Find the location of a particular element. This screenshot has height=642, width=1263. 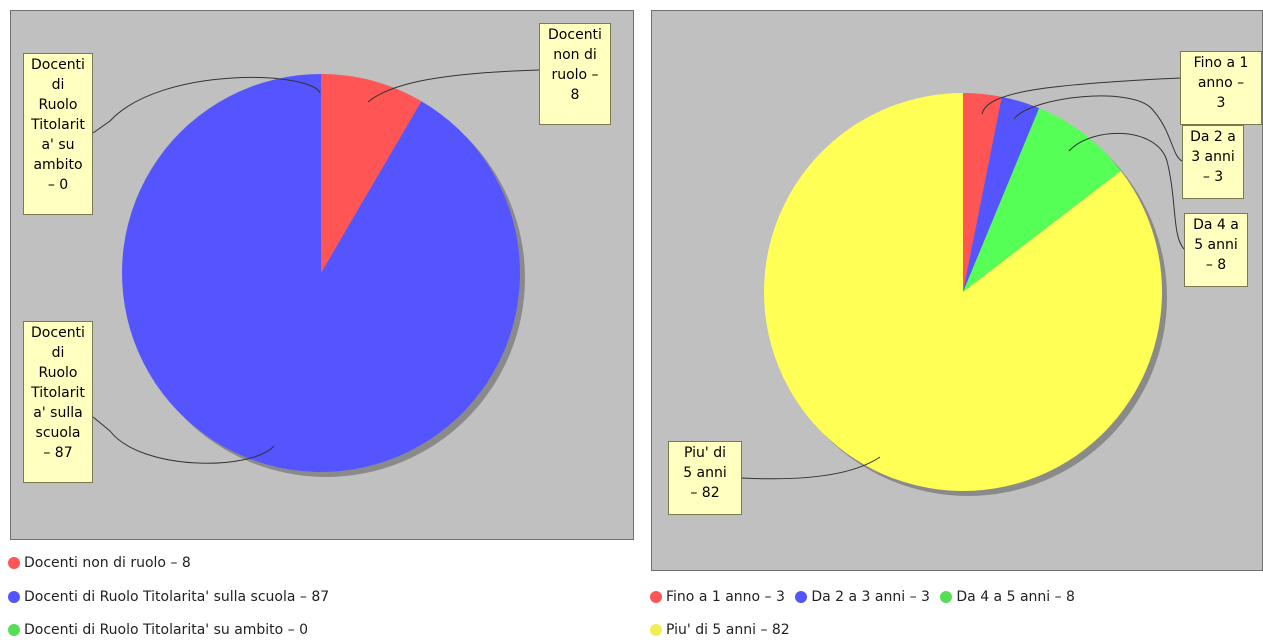

chart-2-label-piu-di-5-anni: Piu' di 5 anni – 82 is located at coordinates (705, 478).